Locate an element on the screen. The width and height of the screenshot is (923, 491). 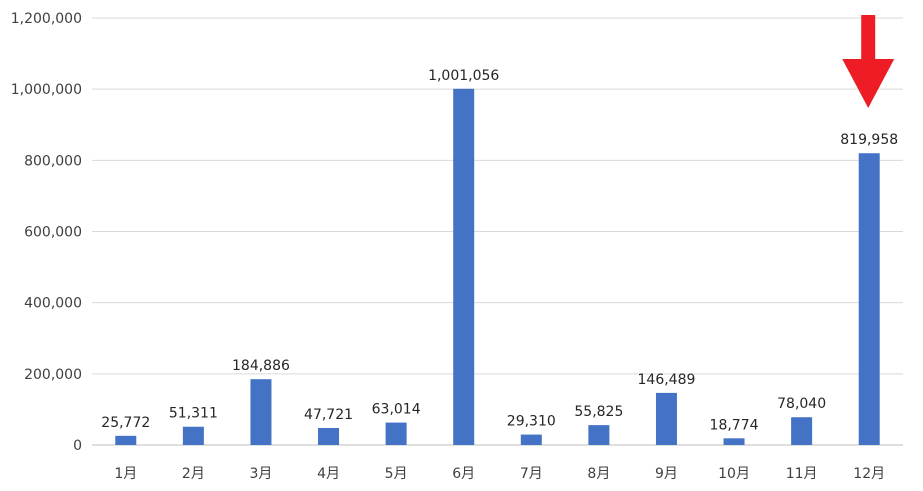
x-tick-label: 11月 is located at coordinates (802, 474).